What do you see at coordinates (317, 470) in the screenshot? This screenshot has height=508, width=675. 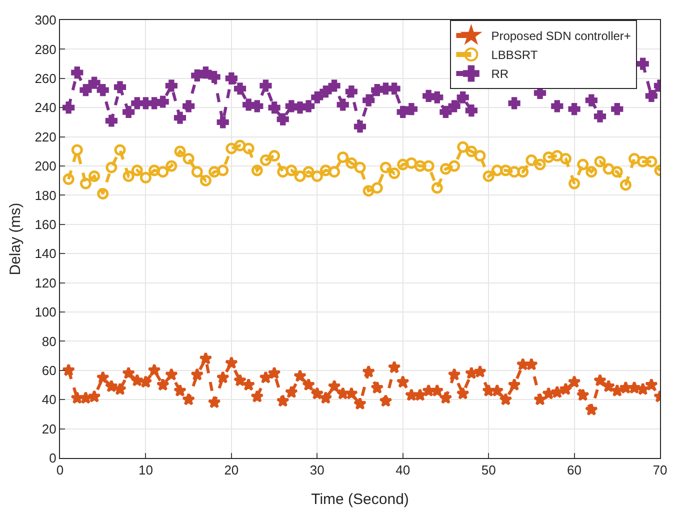 I see `x-tick-label: 30` at bounding box center [317, 470].